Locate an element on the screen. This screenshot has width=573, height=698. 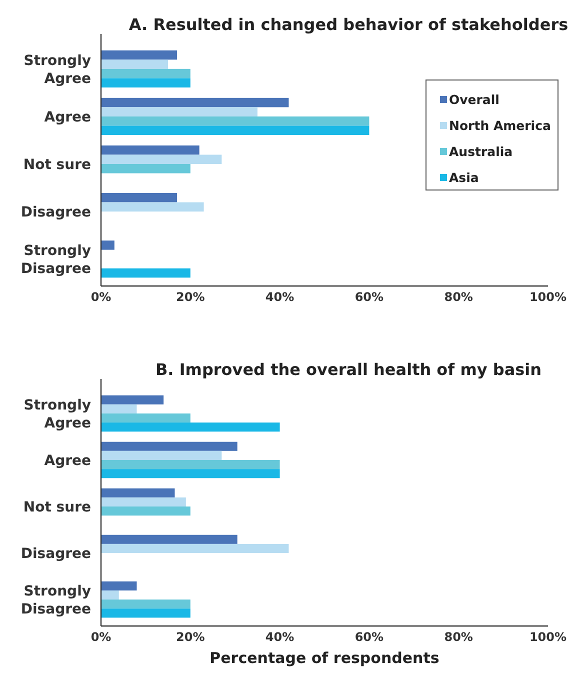
legend-label: North America is located at coordinates (500, 125).